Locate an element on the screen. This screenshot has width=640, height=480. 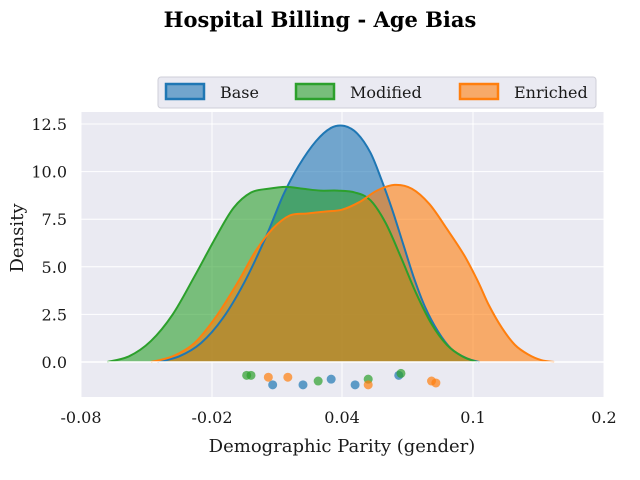
legend-label-base: Base is located at coordinates (239, 92).